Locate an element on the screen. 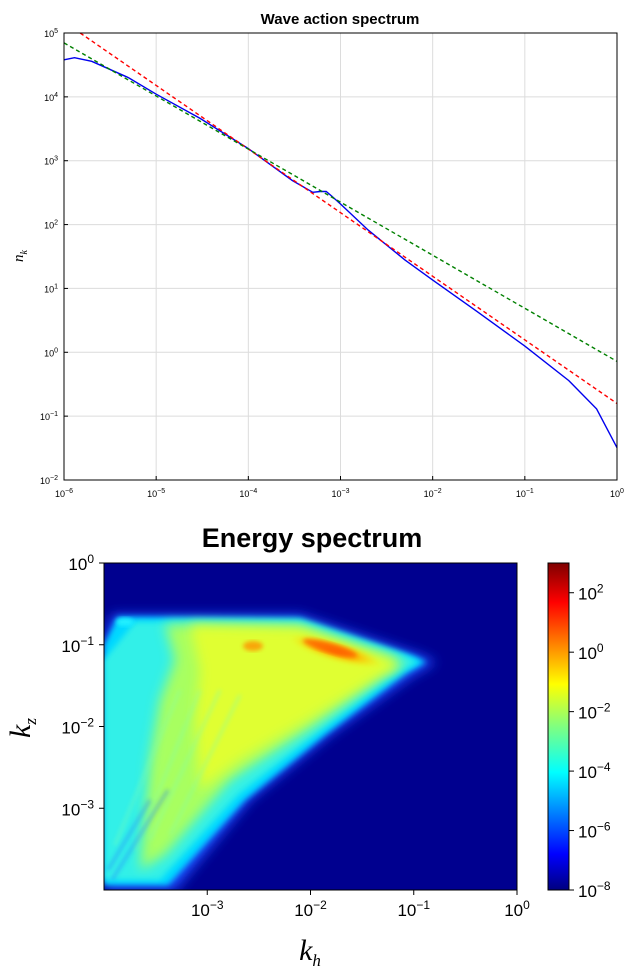  c2-ylabel: kz is located at coordinates (22, 728).